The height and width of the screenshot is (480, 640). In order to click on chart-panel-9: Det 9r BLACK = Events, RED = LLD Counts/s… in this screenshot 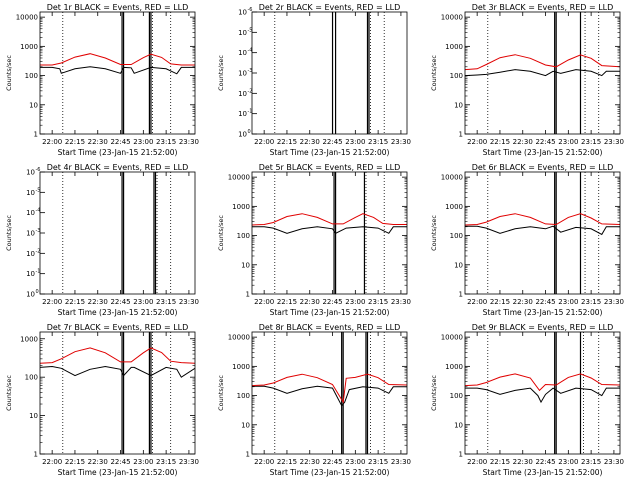, I will do `click(527, 400)`.